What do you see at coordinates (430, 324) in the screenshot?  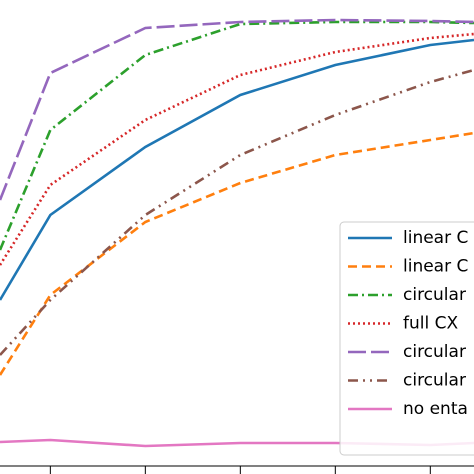 I see `legend-label: full CX` at bounding box center [430, 324].